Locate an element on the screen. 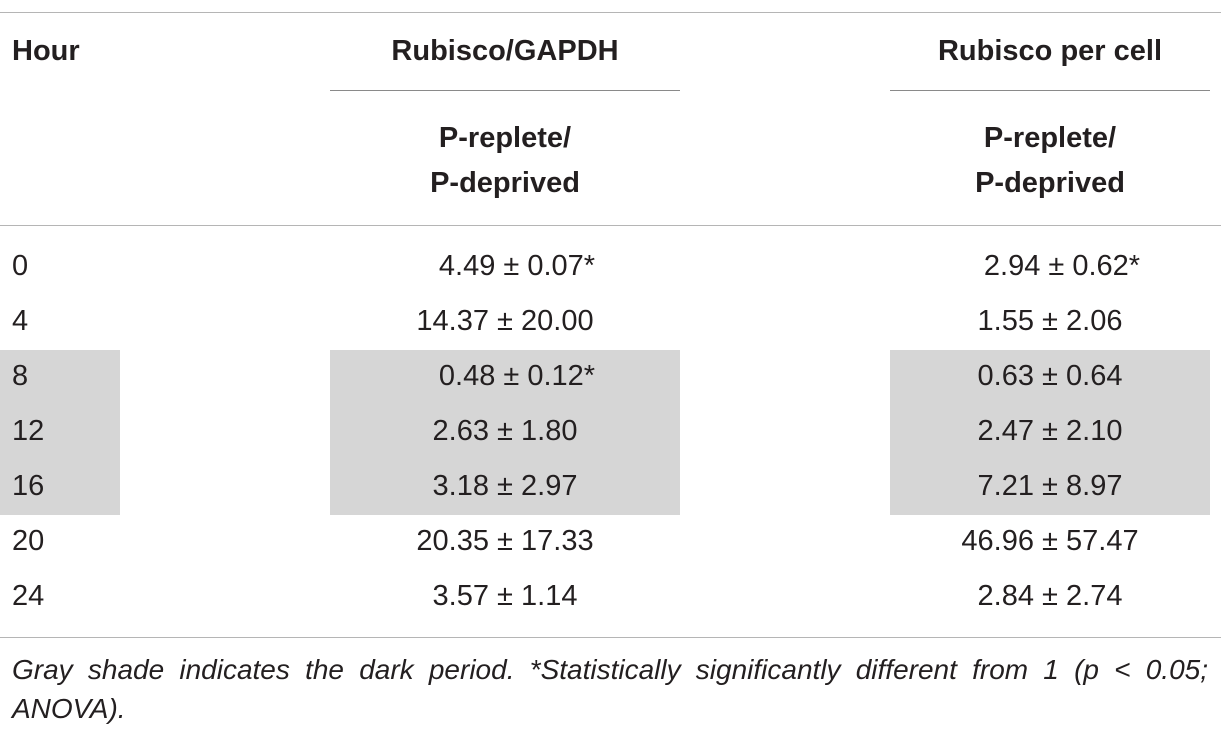  subheader-col1-line1: P-replete/ is located at coordinates (505, 138).